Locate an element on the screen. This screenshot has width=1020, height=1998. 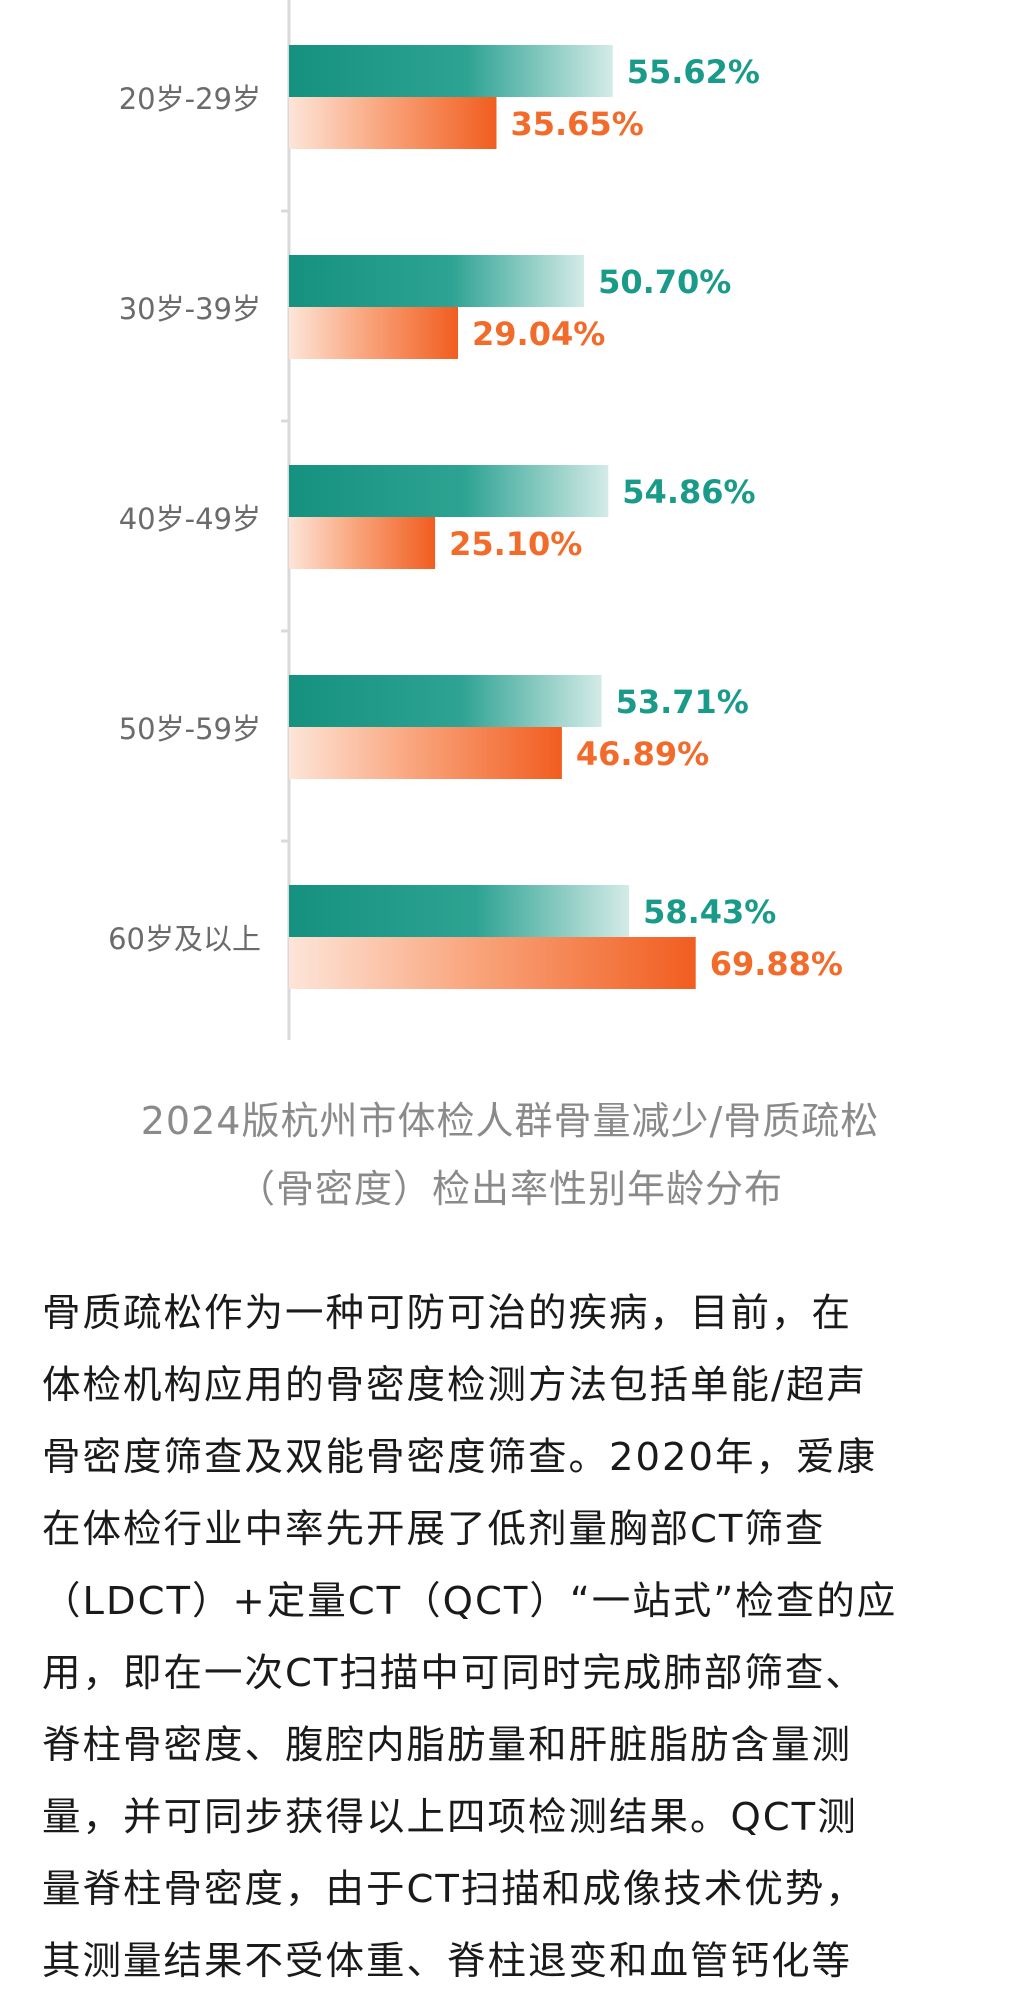
chart-caption-line-1: 2024版杭州市体检人群骨量减少/骨质疏松 is located at coordinates (510, 1121).